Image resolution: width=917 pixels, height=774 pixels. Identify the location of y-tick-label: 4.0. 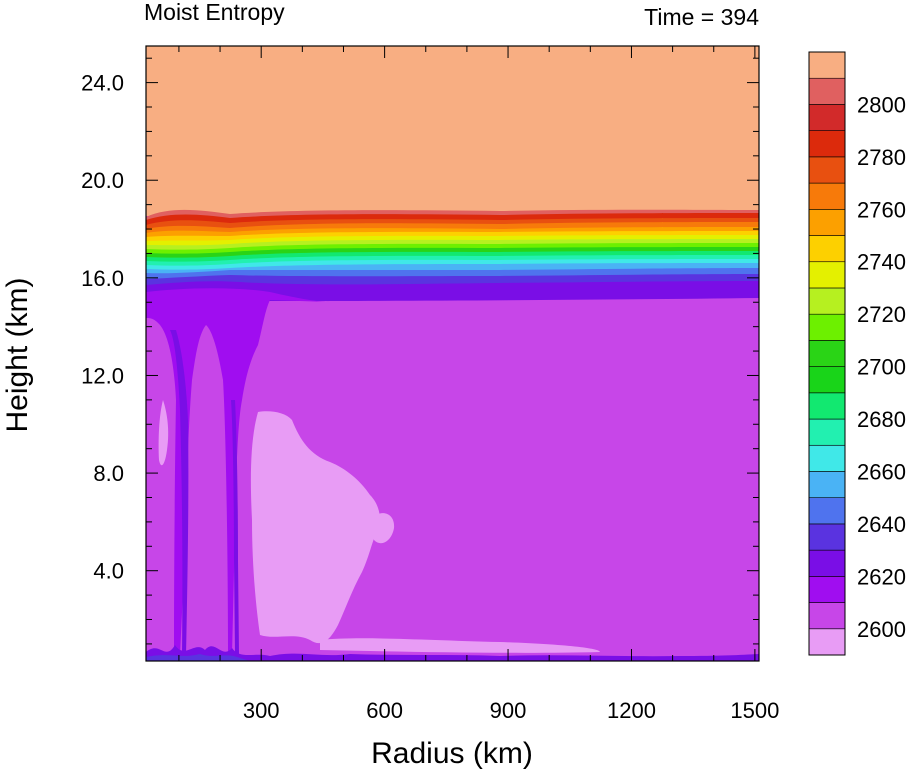
(108, 571).